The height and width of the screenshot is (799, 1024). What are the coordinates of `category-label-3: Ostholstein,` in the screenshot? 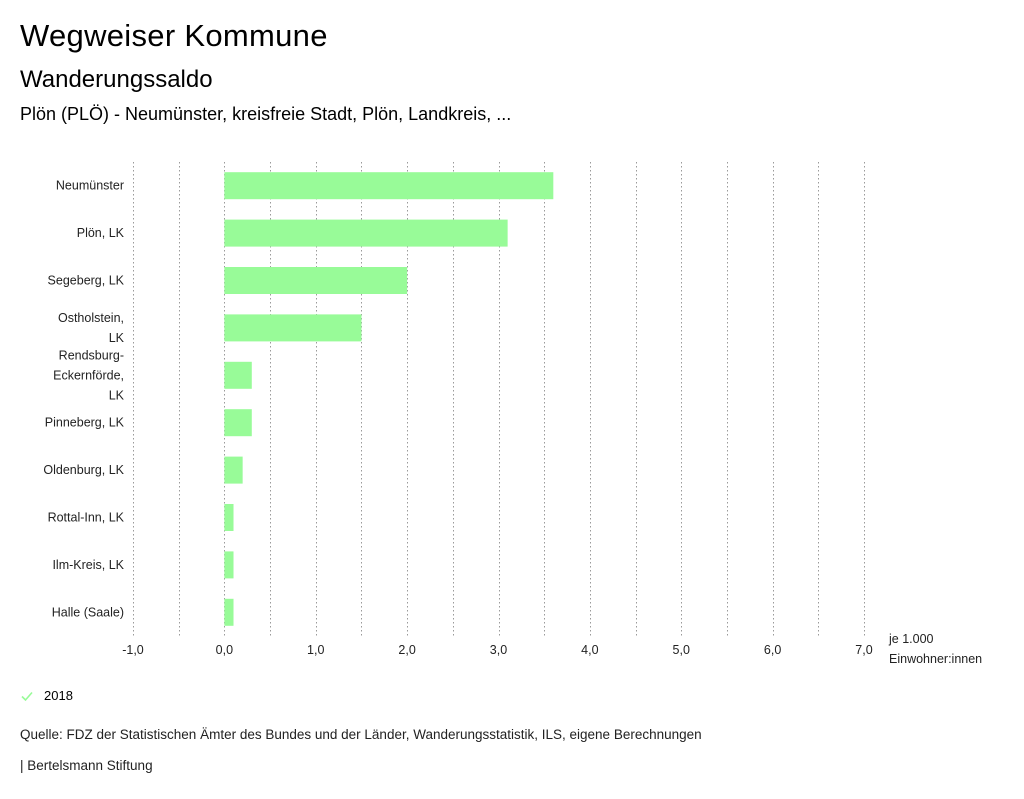 It's located at (91, 318).